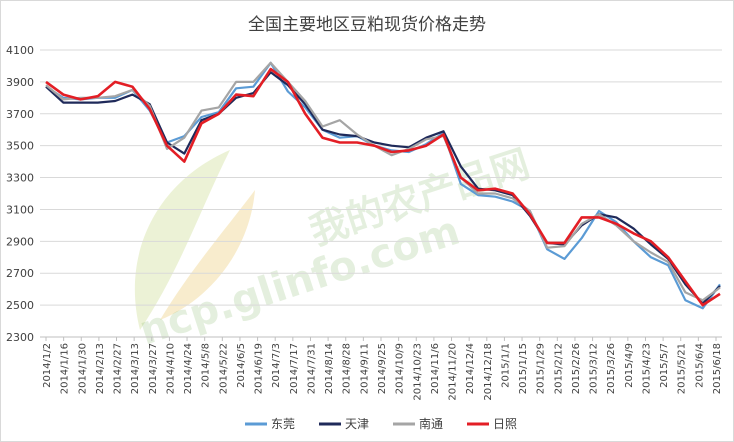 The image size is (734, 442). Describe the element at coordinates (188, 368) in the screenshot. I see `x-tick-label: 2014/4/24` at that location.